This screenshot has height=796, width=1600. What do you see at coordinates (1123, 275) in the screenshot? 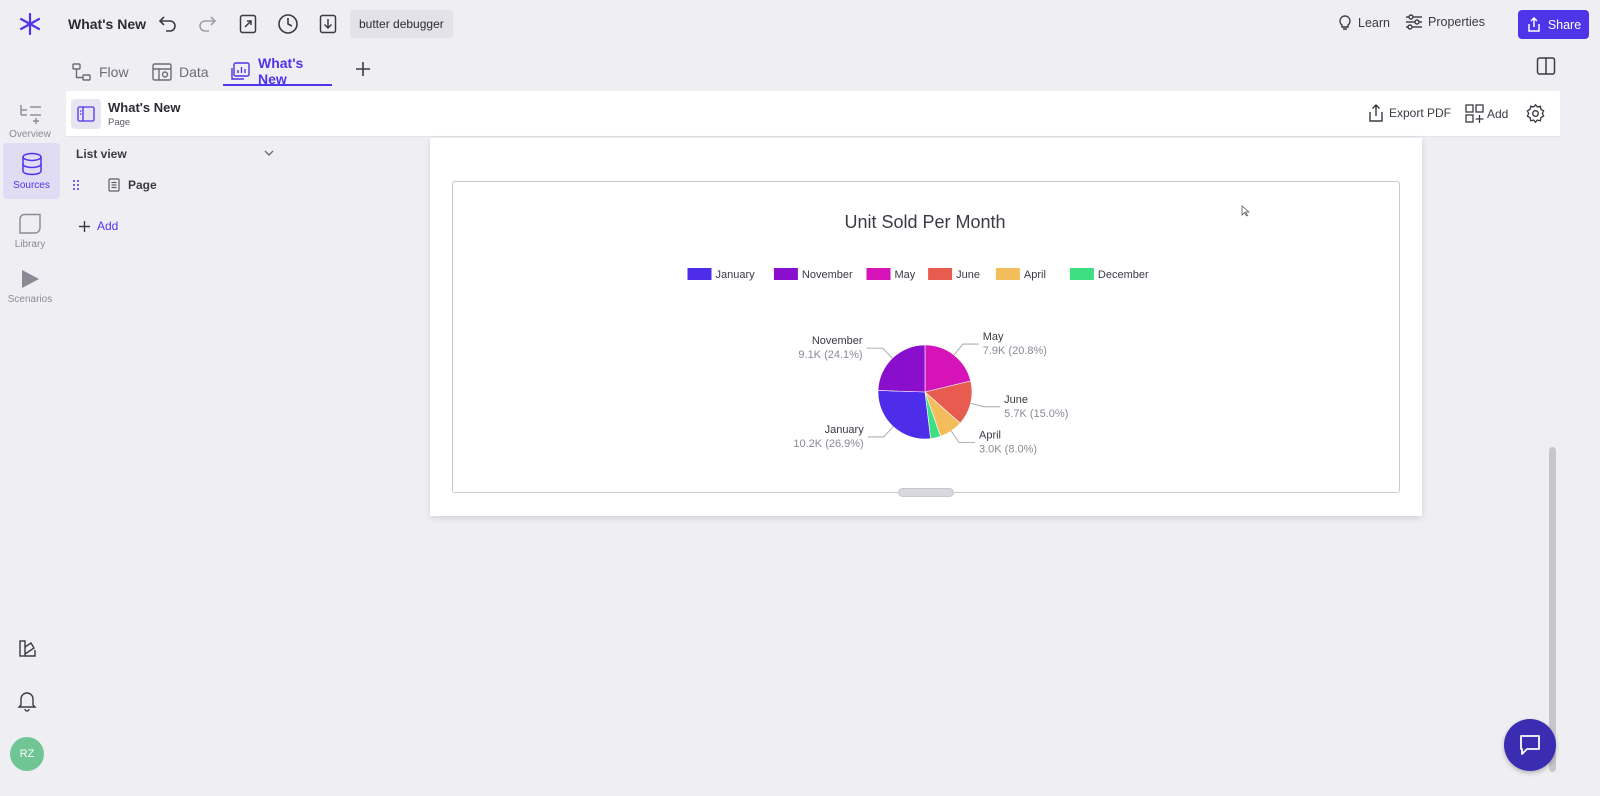
I see `legend-label-december: December` at bounding box center [1123, 275].